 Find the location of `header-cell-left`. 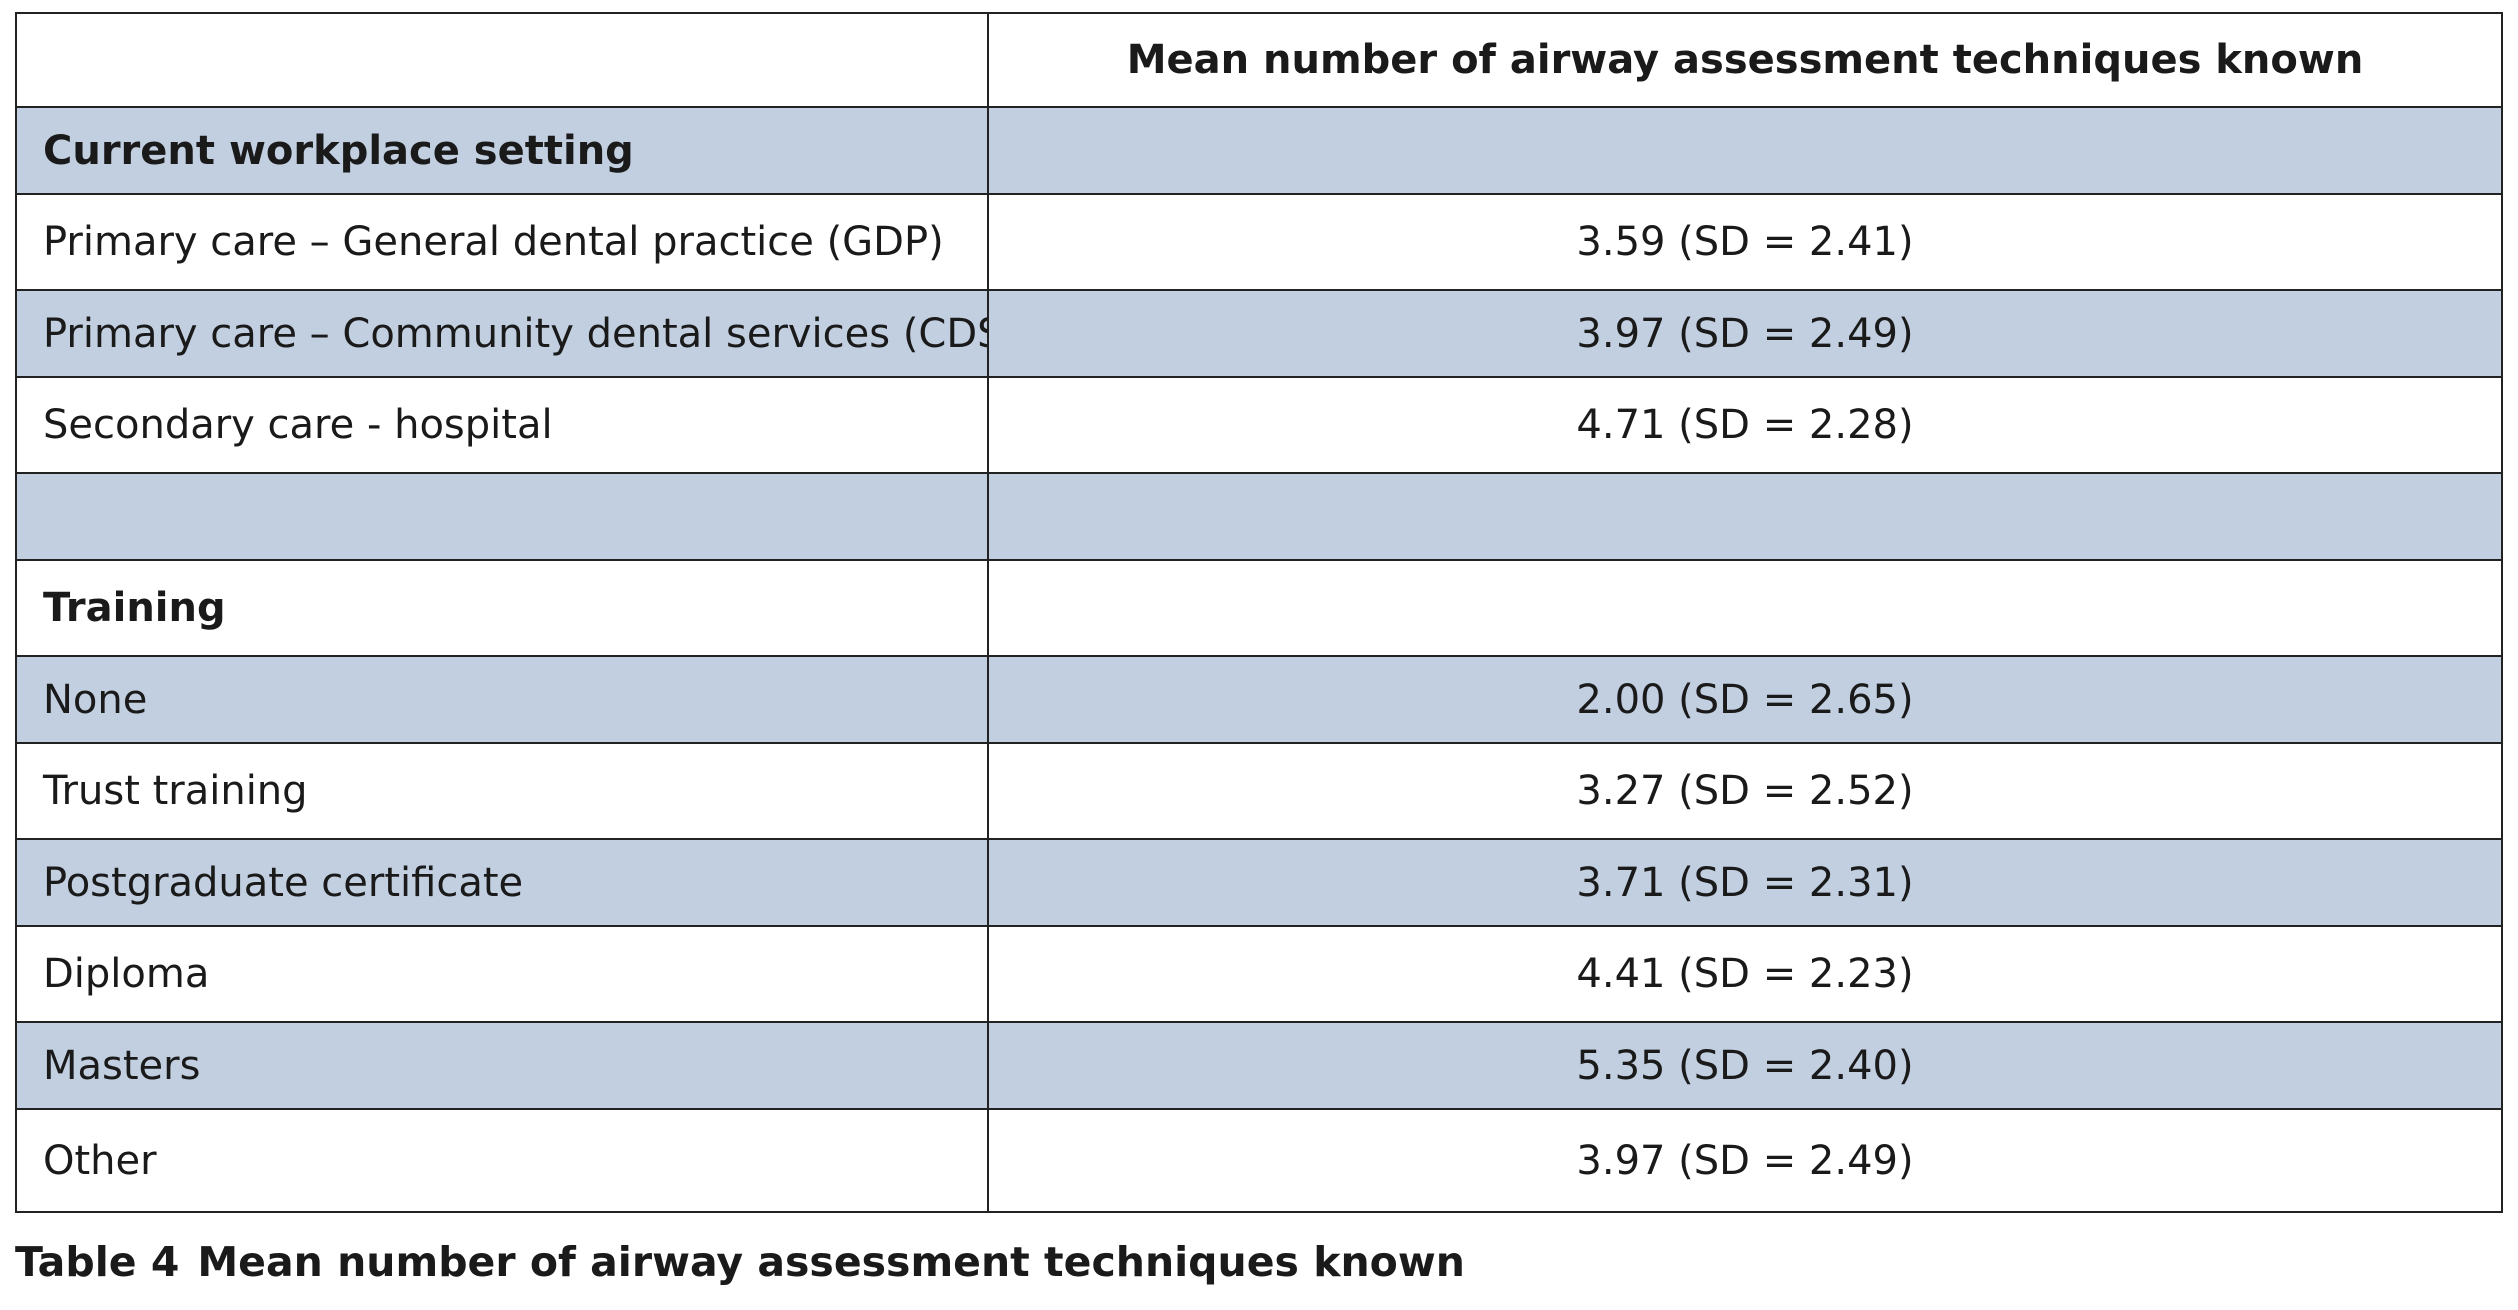

header-cell-left is located at coordinates (502, 60).